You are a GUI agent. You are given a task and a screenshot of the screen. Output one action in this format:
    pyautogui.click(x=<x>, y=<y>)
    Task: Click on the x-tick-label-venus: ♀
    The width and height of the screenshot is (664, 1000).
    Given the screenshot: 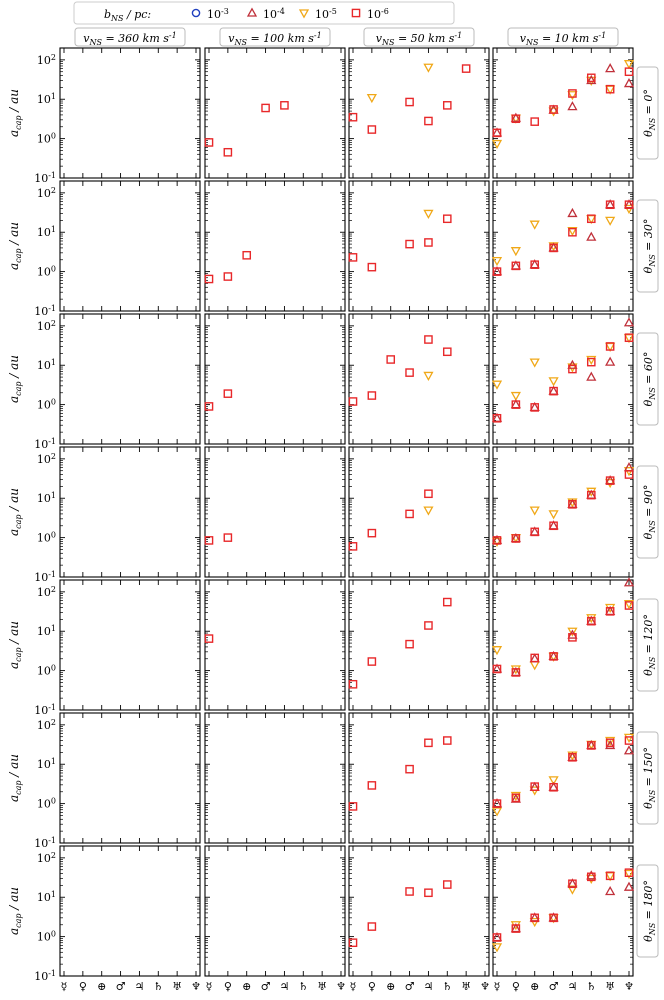 What is the action you would take?
    pyautogui.click(x=516, y=986)
    